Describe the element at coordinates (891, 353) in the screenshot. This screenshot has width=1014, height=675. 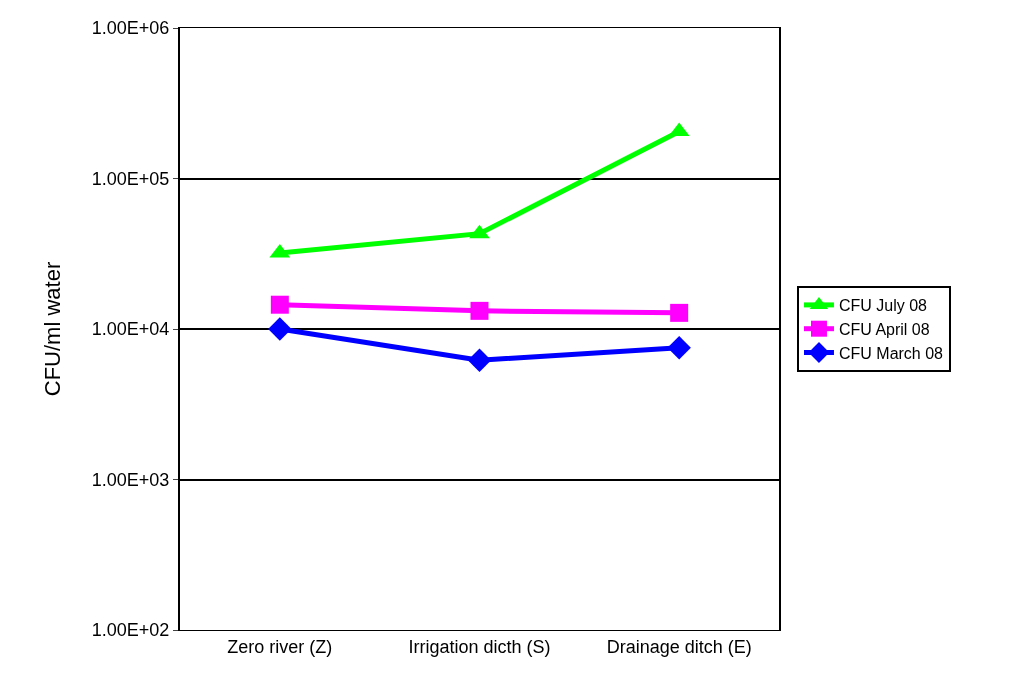
I see `legend-label: CFU March 08` at that location.